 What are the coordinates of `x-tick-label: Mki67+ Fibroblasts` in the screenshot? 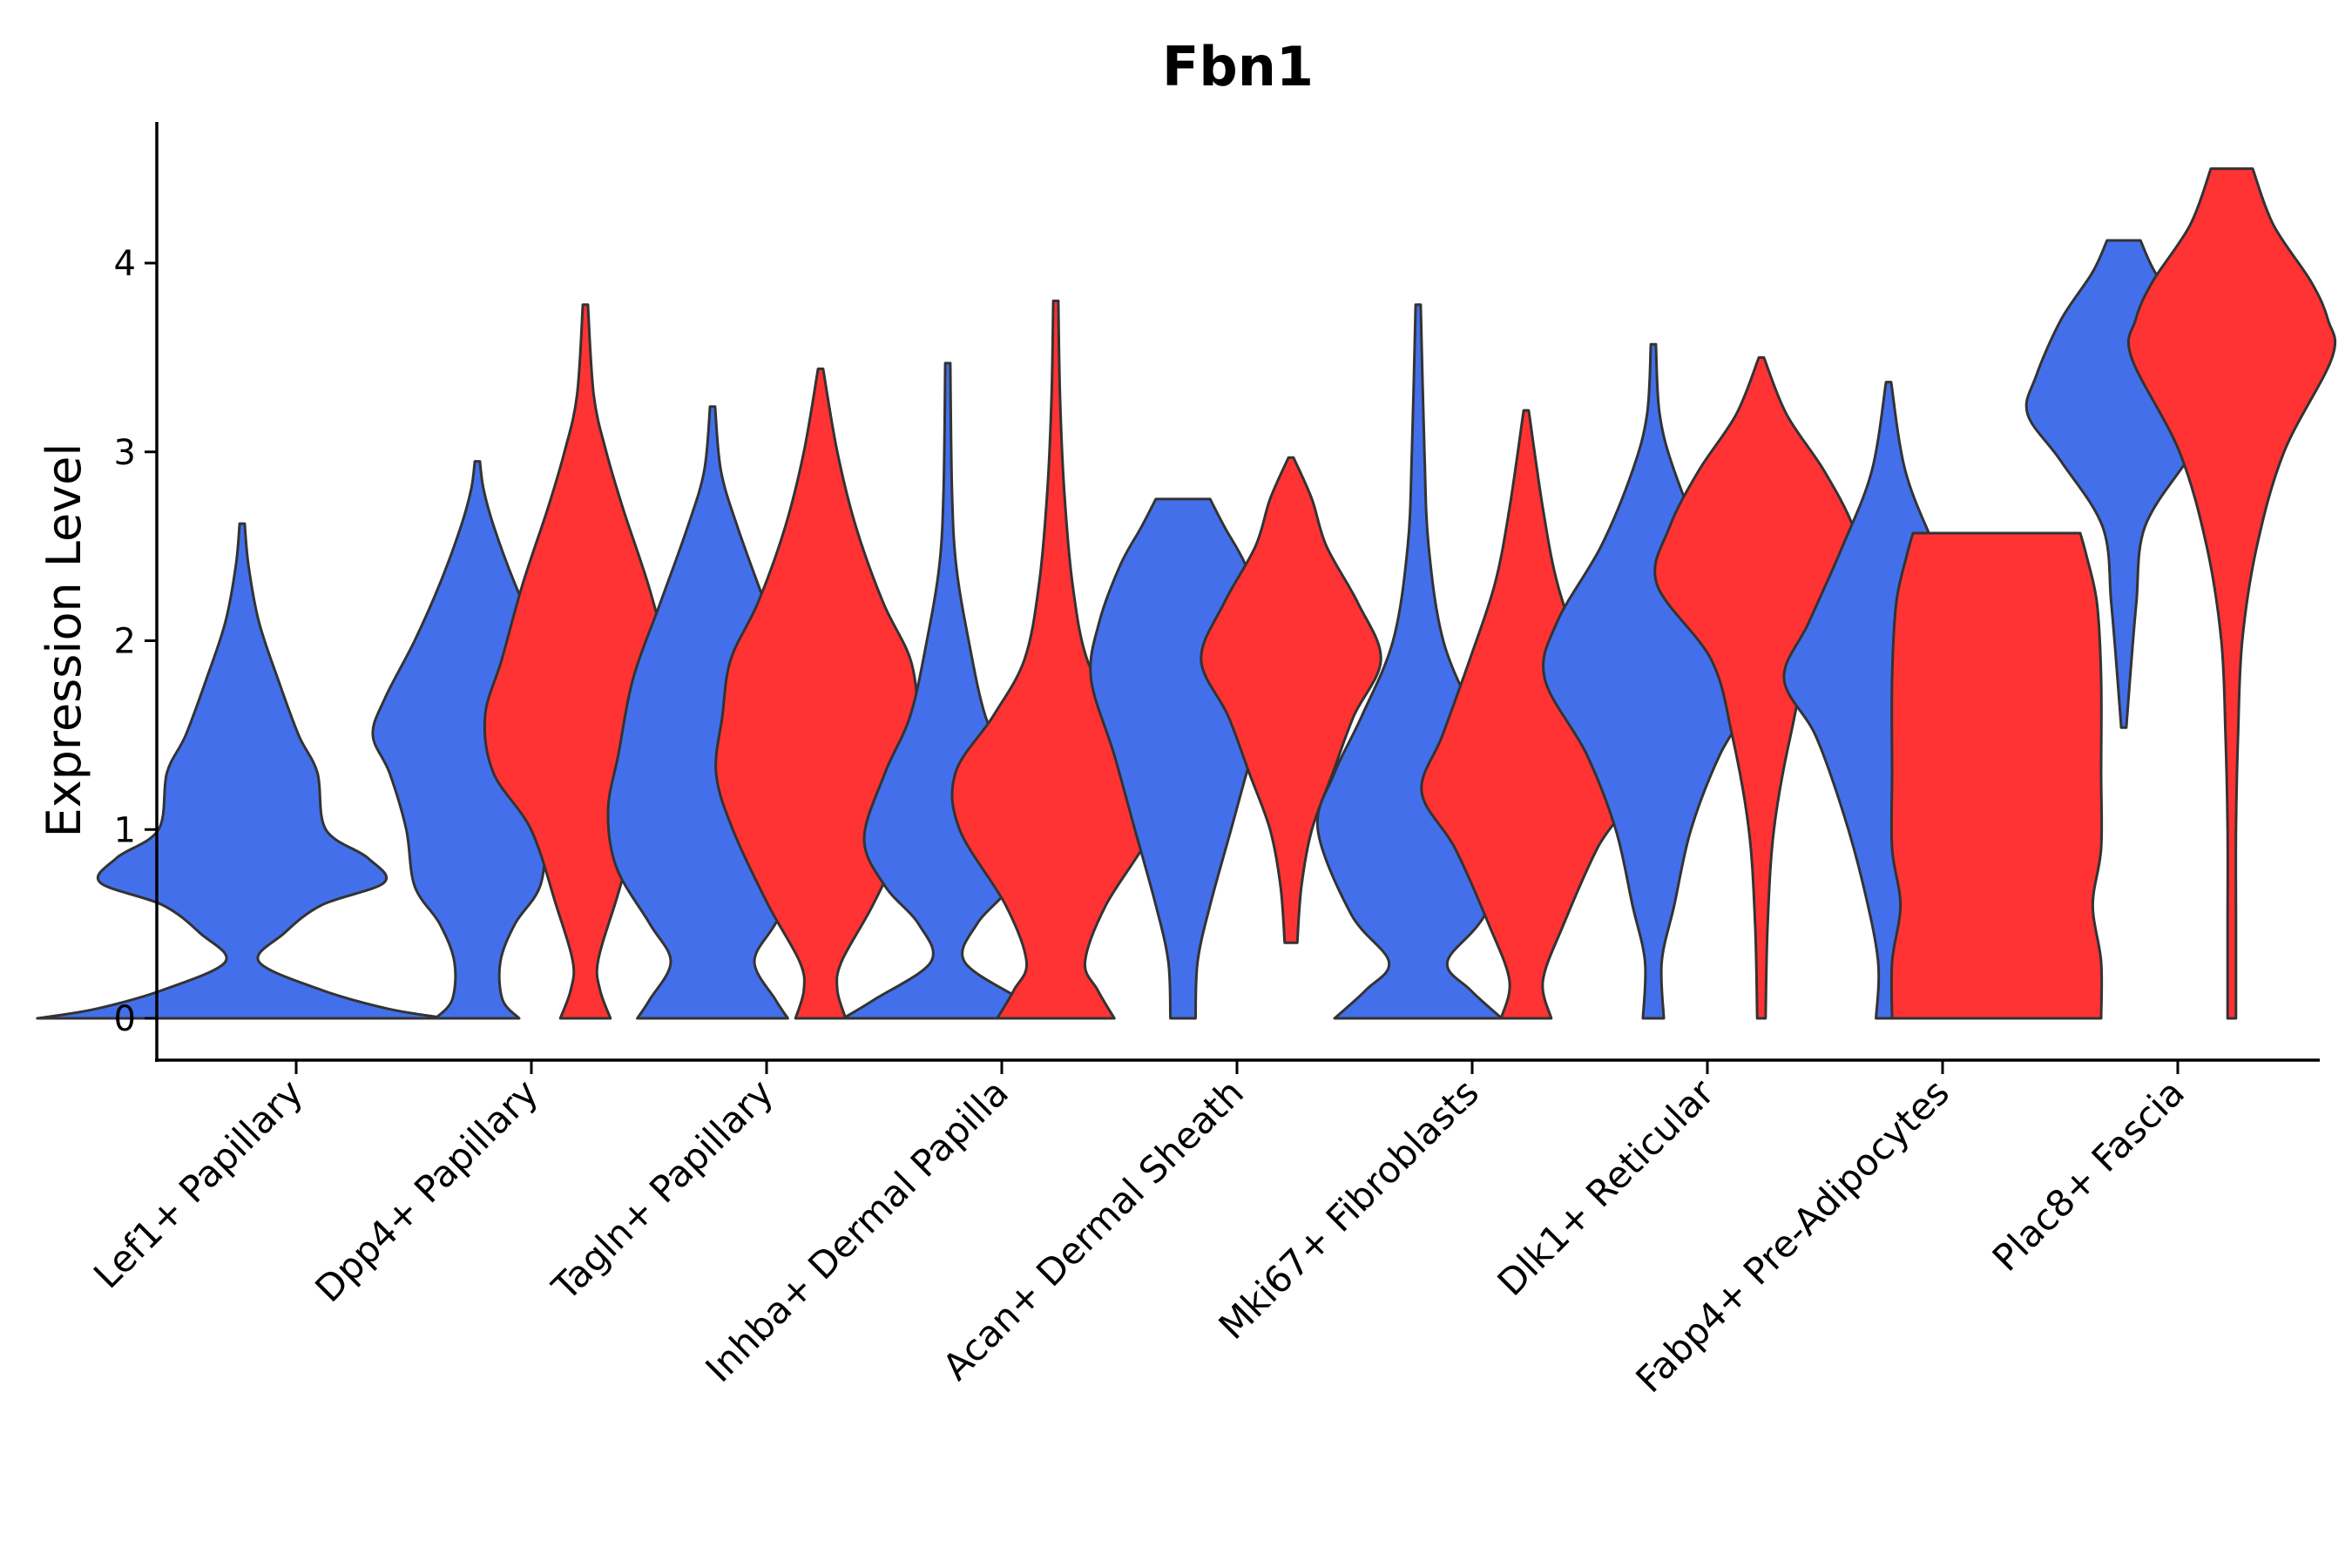 It's located at (1349, 1209).